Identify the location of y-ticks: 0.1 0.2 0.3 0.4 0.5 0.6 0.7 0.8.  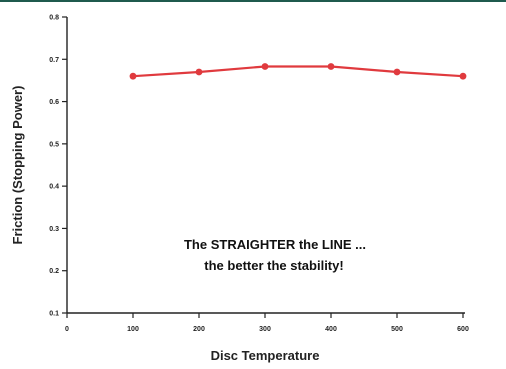
(58, 166).